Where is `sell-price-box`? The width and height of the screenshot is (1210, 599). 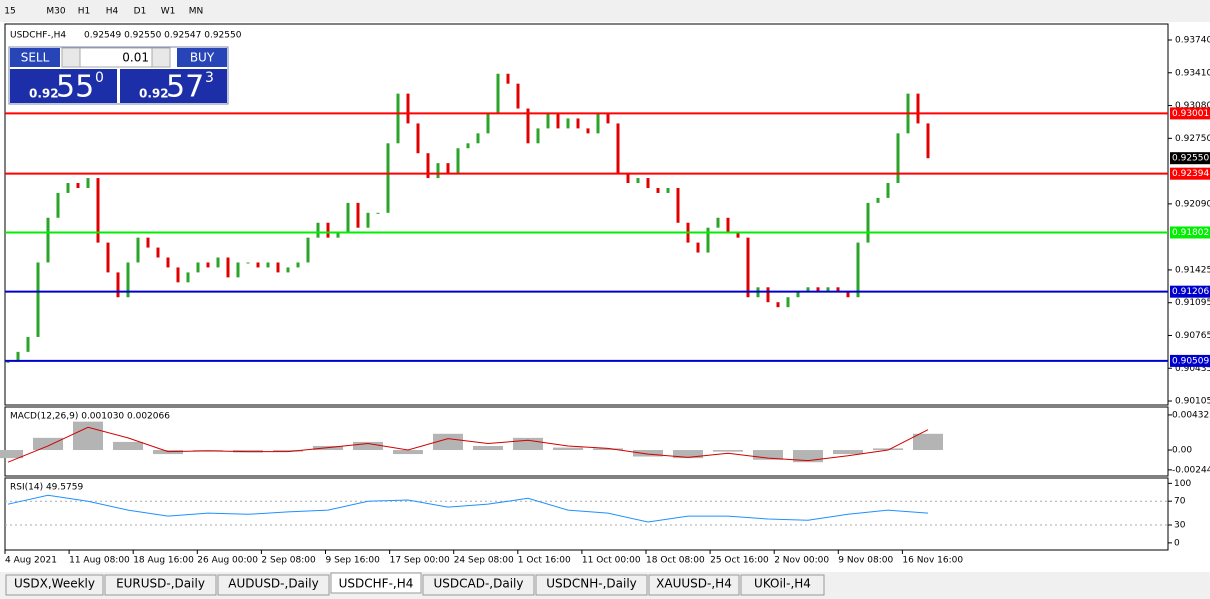
sell-price-box is located at coordinates (63, 86).